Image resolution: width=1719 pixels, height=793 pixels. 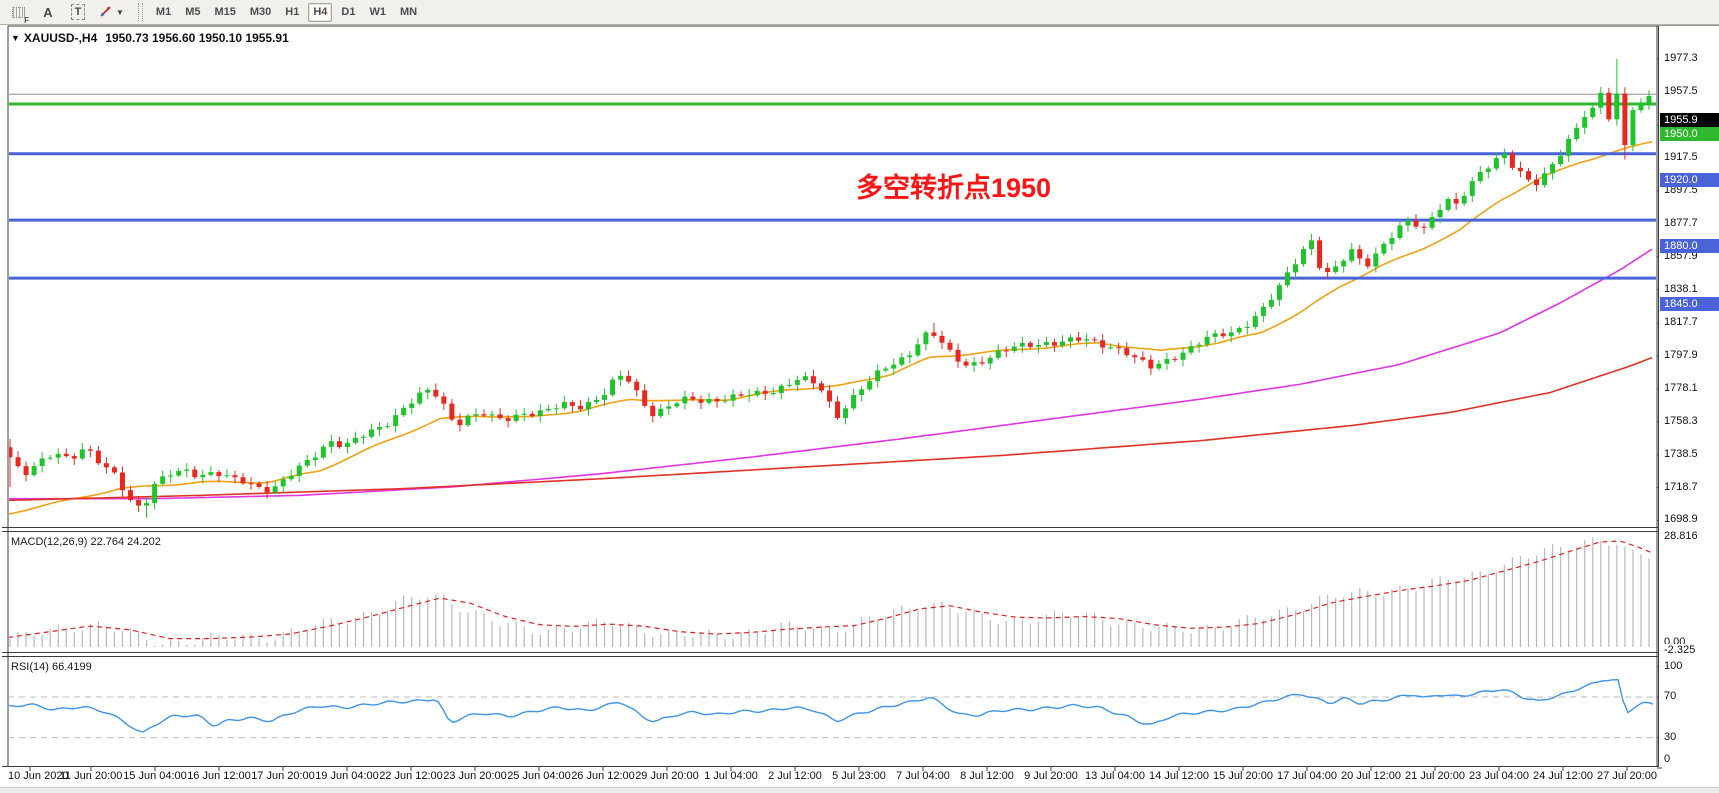 What do you see at coordinates (60, 38) in the screenshot?
I see `symbol-timeframe-label: XAUUSD-,H4` at bounding box center [60, 38].